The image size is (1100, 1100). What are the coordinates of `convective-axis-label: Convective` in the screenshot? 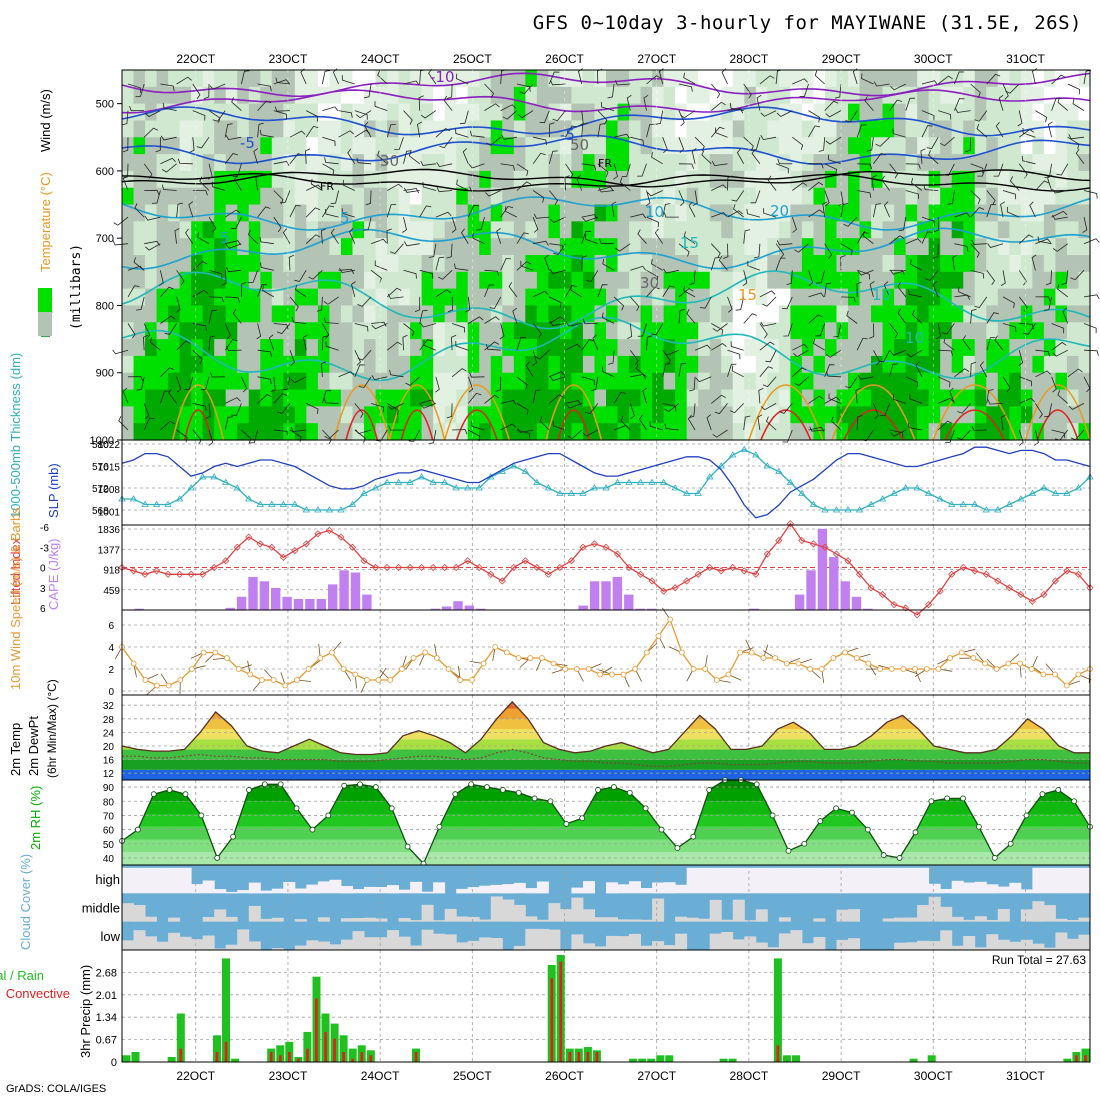 It's located at (38, 993).